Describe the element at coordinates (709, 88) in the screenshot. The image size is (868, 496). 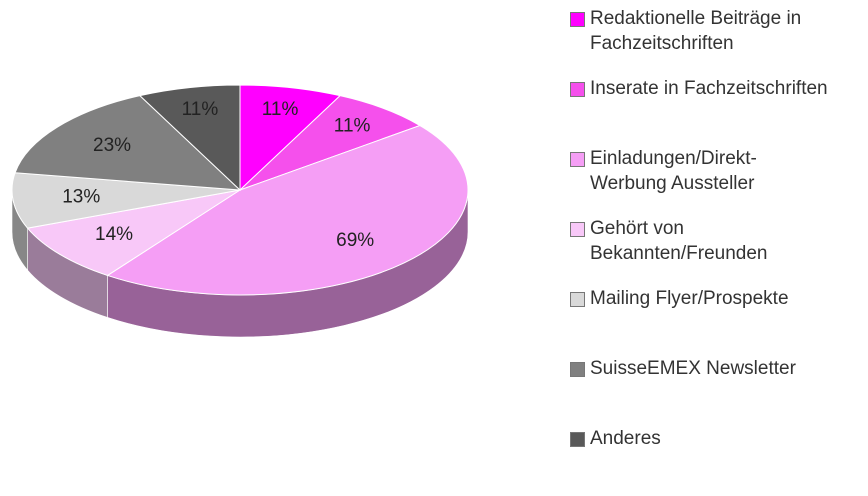
I see `legend-label: Inserate in Fachzeitschriften` at that location.